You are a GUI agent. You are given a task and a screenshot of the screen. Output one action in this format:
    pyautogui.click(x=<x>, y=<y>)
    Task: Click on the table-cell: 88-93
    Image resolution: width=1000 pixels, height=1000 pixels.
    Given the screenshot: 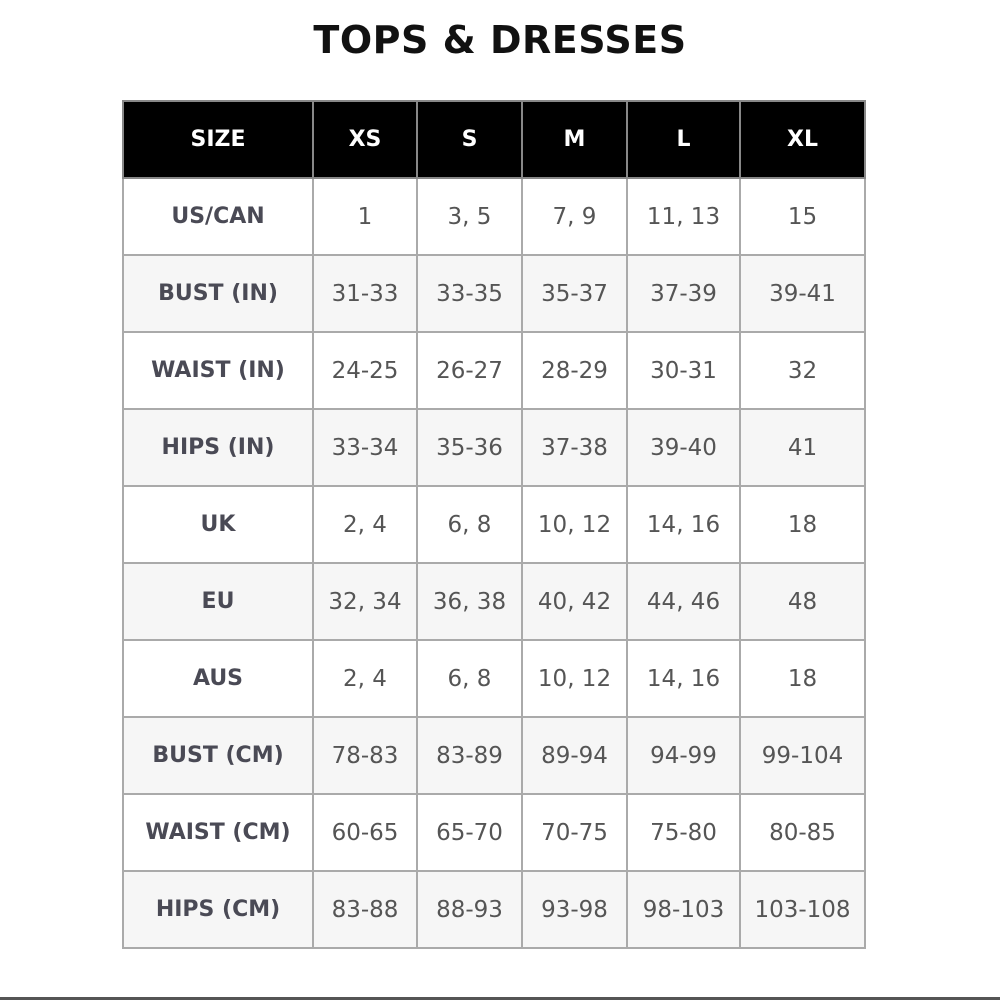 What is the action you would take?
    pyautogui.click(x=469, y=909)
    